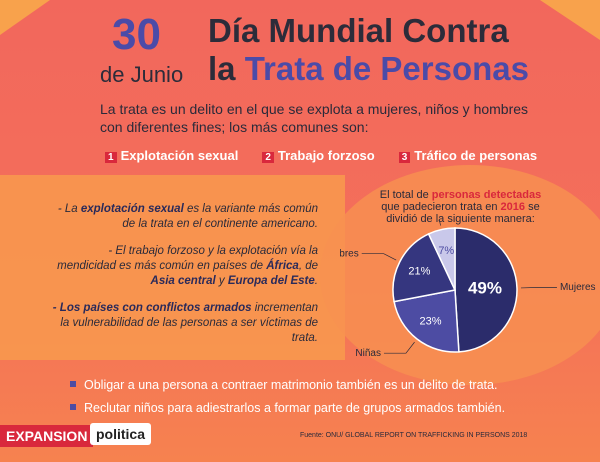 The height and width of the screenshot is (462, 600). Describe the element at coordinates (486, 195) in the screenshot. I see `emphasis: personas detectadas` at that location.